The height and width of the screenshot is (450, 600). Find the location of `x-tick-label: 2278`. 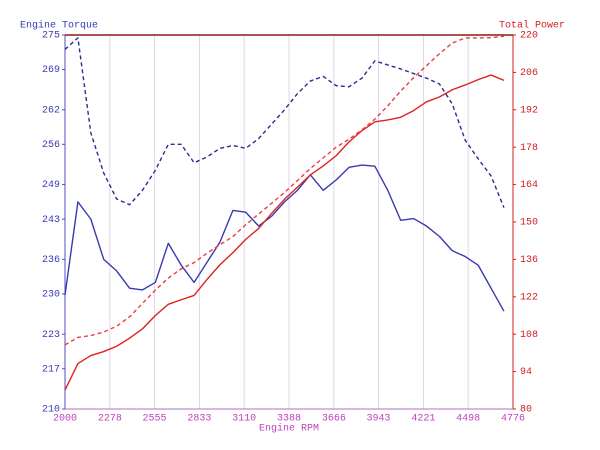

x-tick-label: 2278 is located at coordinates (110, 419).